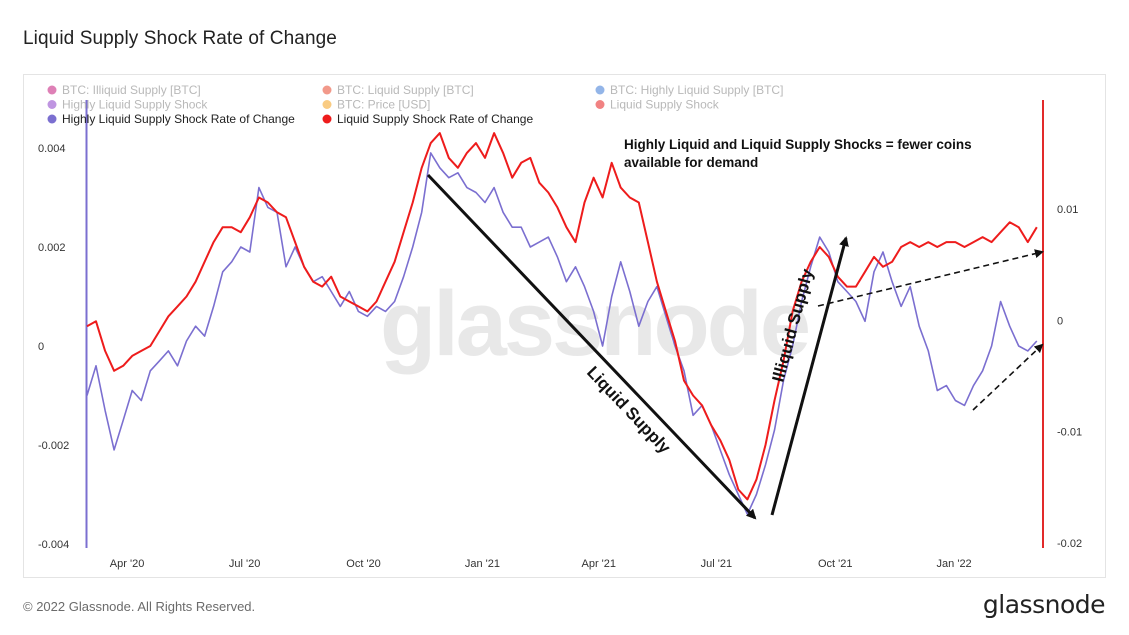 This screenshot has width=1129, height=635. I want to click on right-axis-tick-label: -0.02, so click(1069, 544).